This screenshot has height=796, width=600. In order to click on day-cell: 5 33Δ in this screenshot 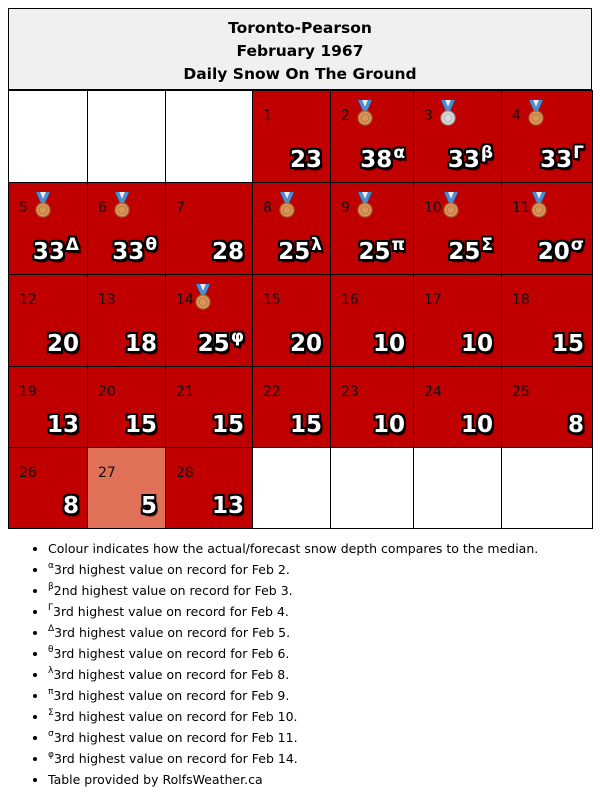, I will do `click(48, 228)`.